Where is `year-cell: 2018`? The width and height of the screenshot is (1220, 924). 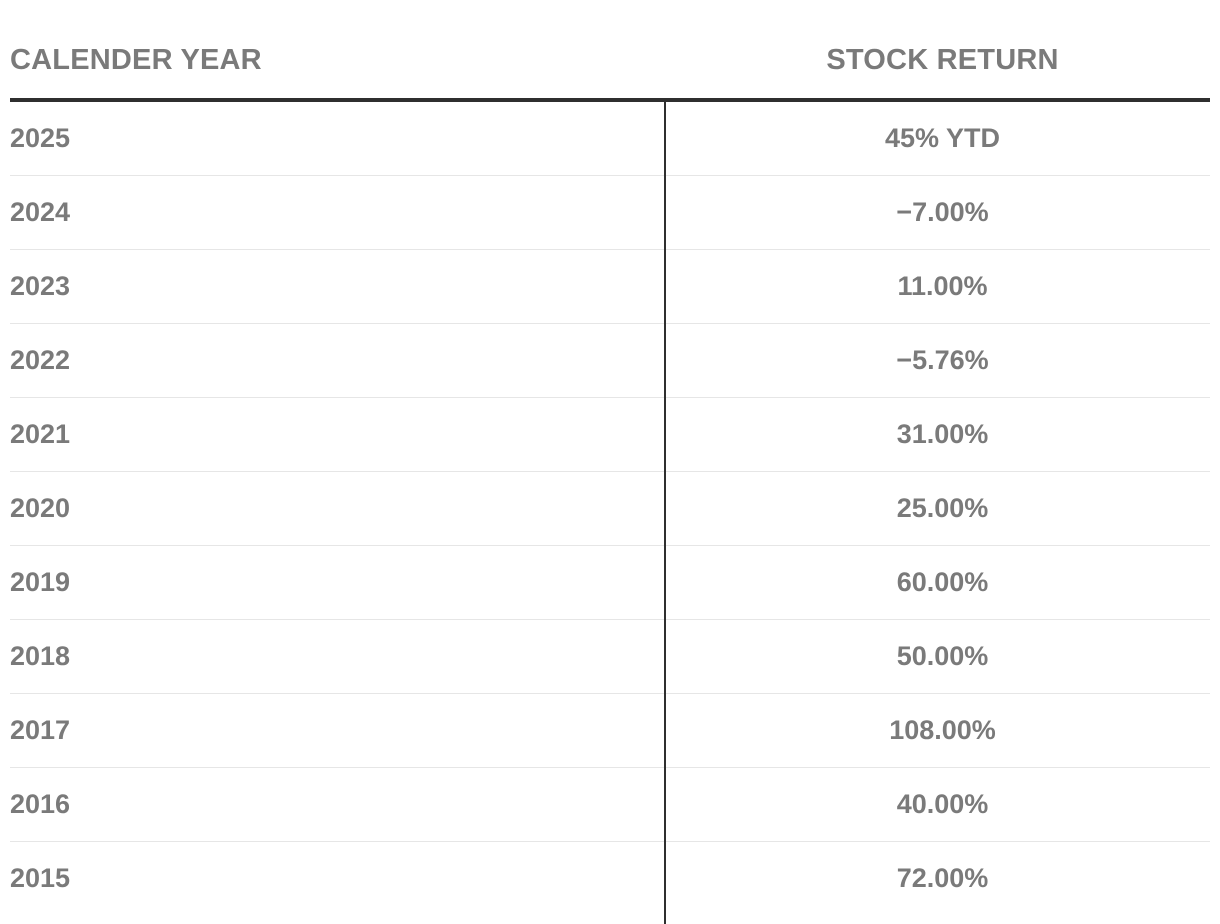
year-cell: 2018 is located at coordinates (40, 656).